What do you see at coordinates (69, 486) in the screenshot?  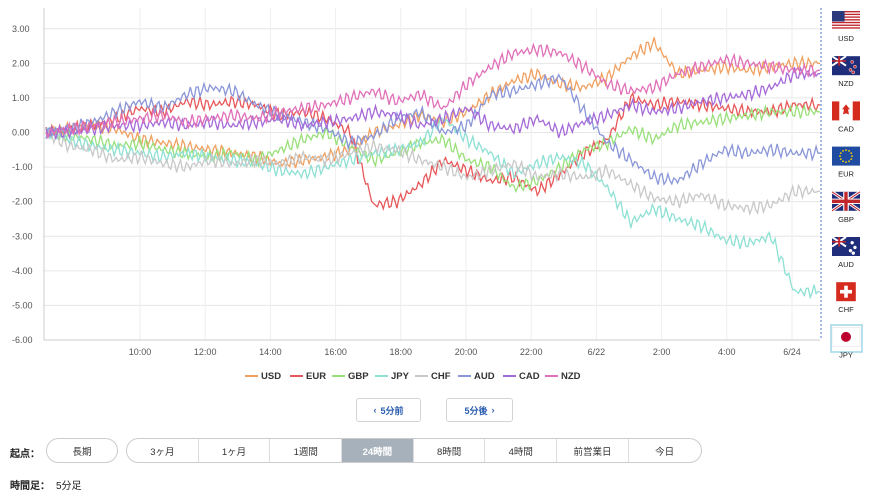 I see `timeframe-value: 5分足` at bounding box center [69, 486].